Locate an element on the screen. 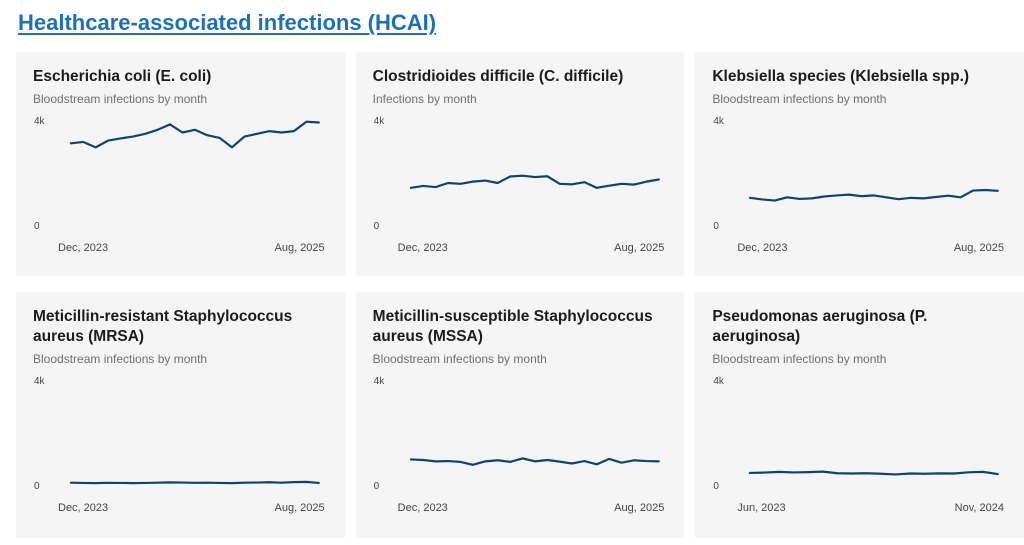 The width and height of the screenshot is (1024, 545). x-tick-start: Jun, 2023 is located at coordinates (761, 507).